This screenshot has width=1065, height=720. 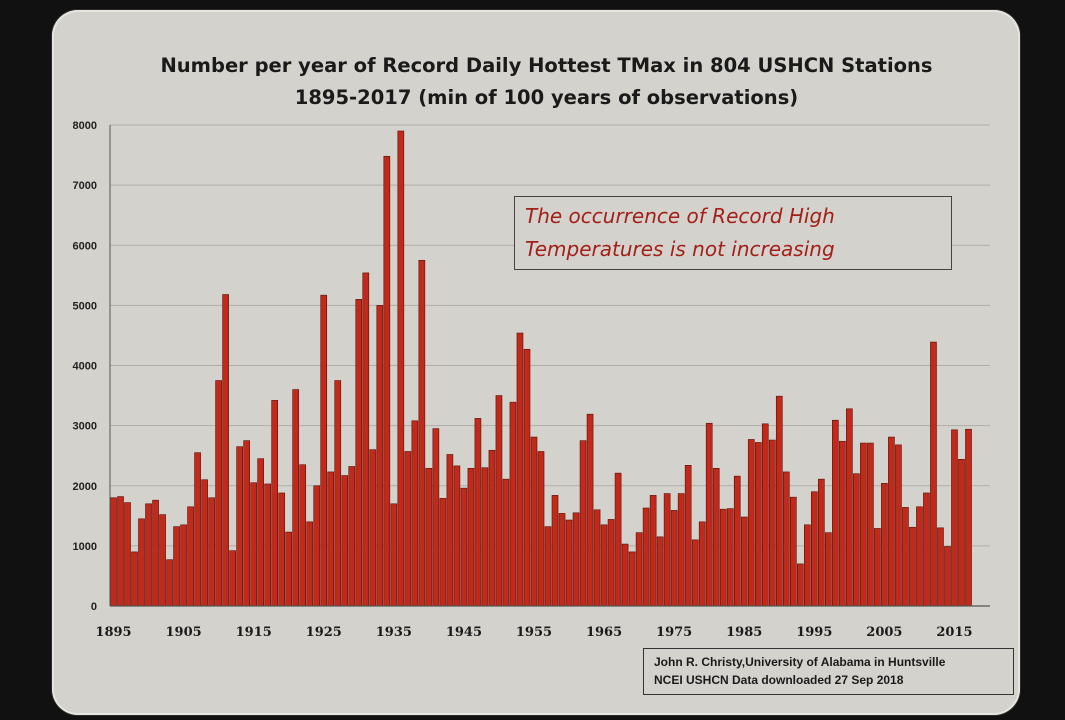 What do you see at coordinates (884, 545) in the screenshot?
I see `bar-2005` at bounding box center [884, 545].